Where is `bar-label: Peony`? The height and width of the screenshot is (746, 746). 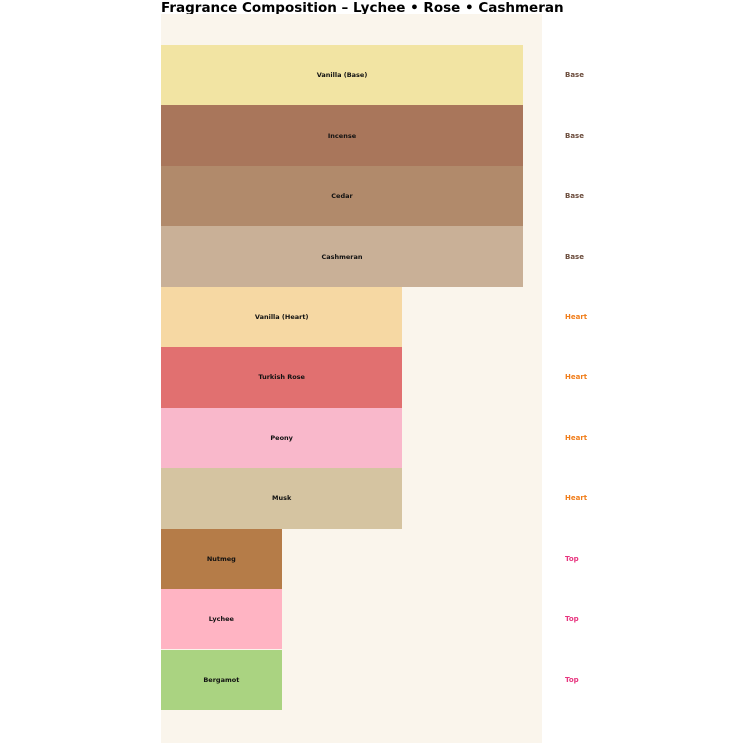
bar-label: Peony is located at coordinates (281, 437).